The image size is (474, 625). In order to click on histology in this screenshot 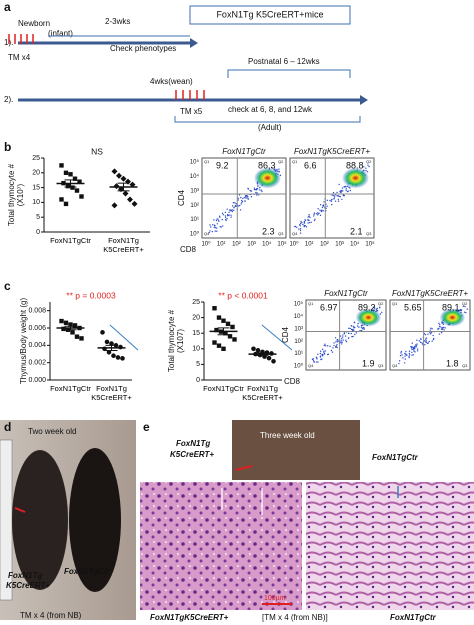, I will do `click(221, 546)`.